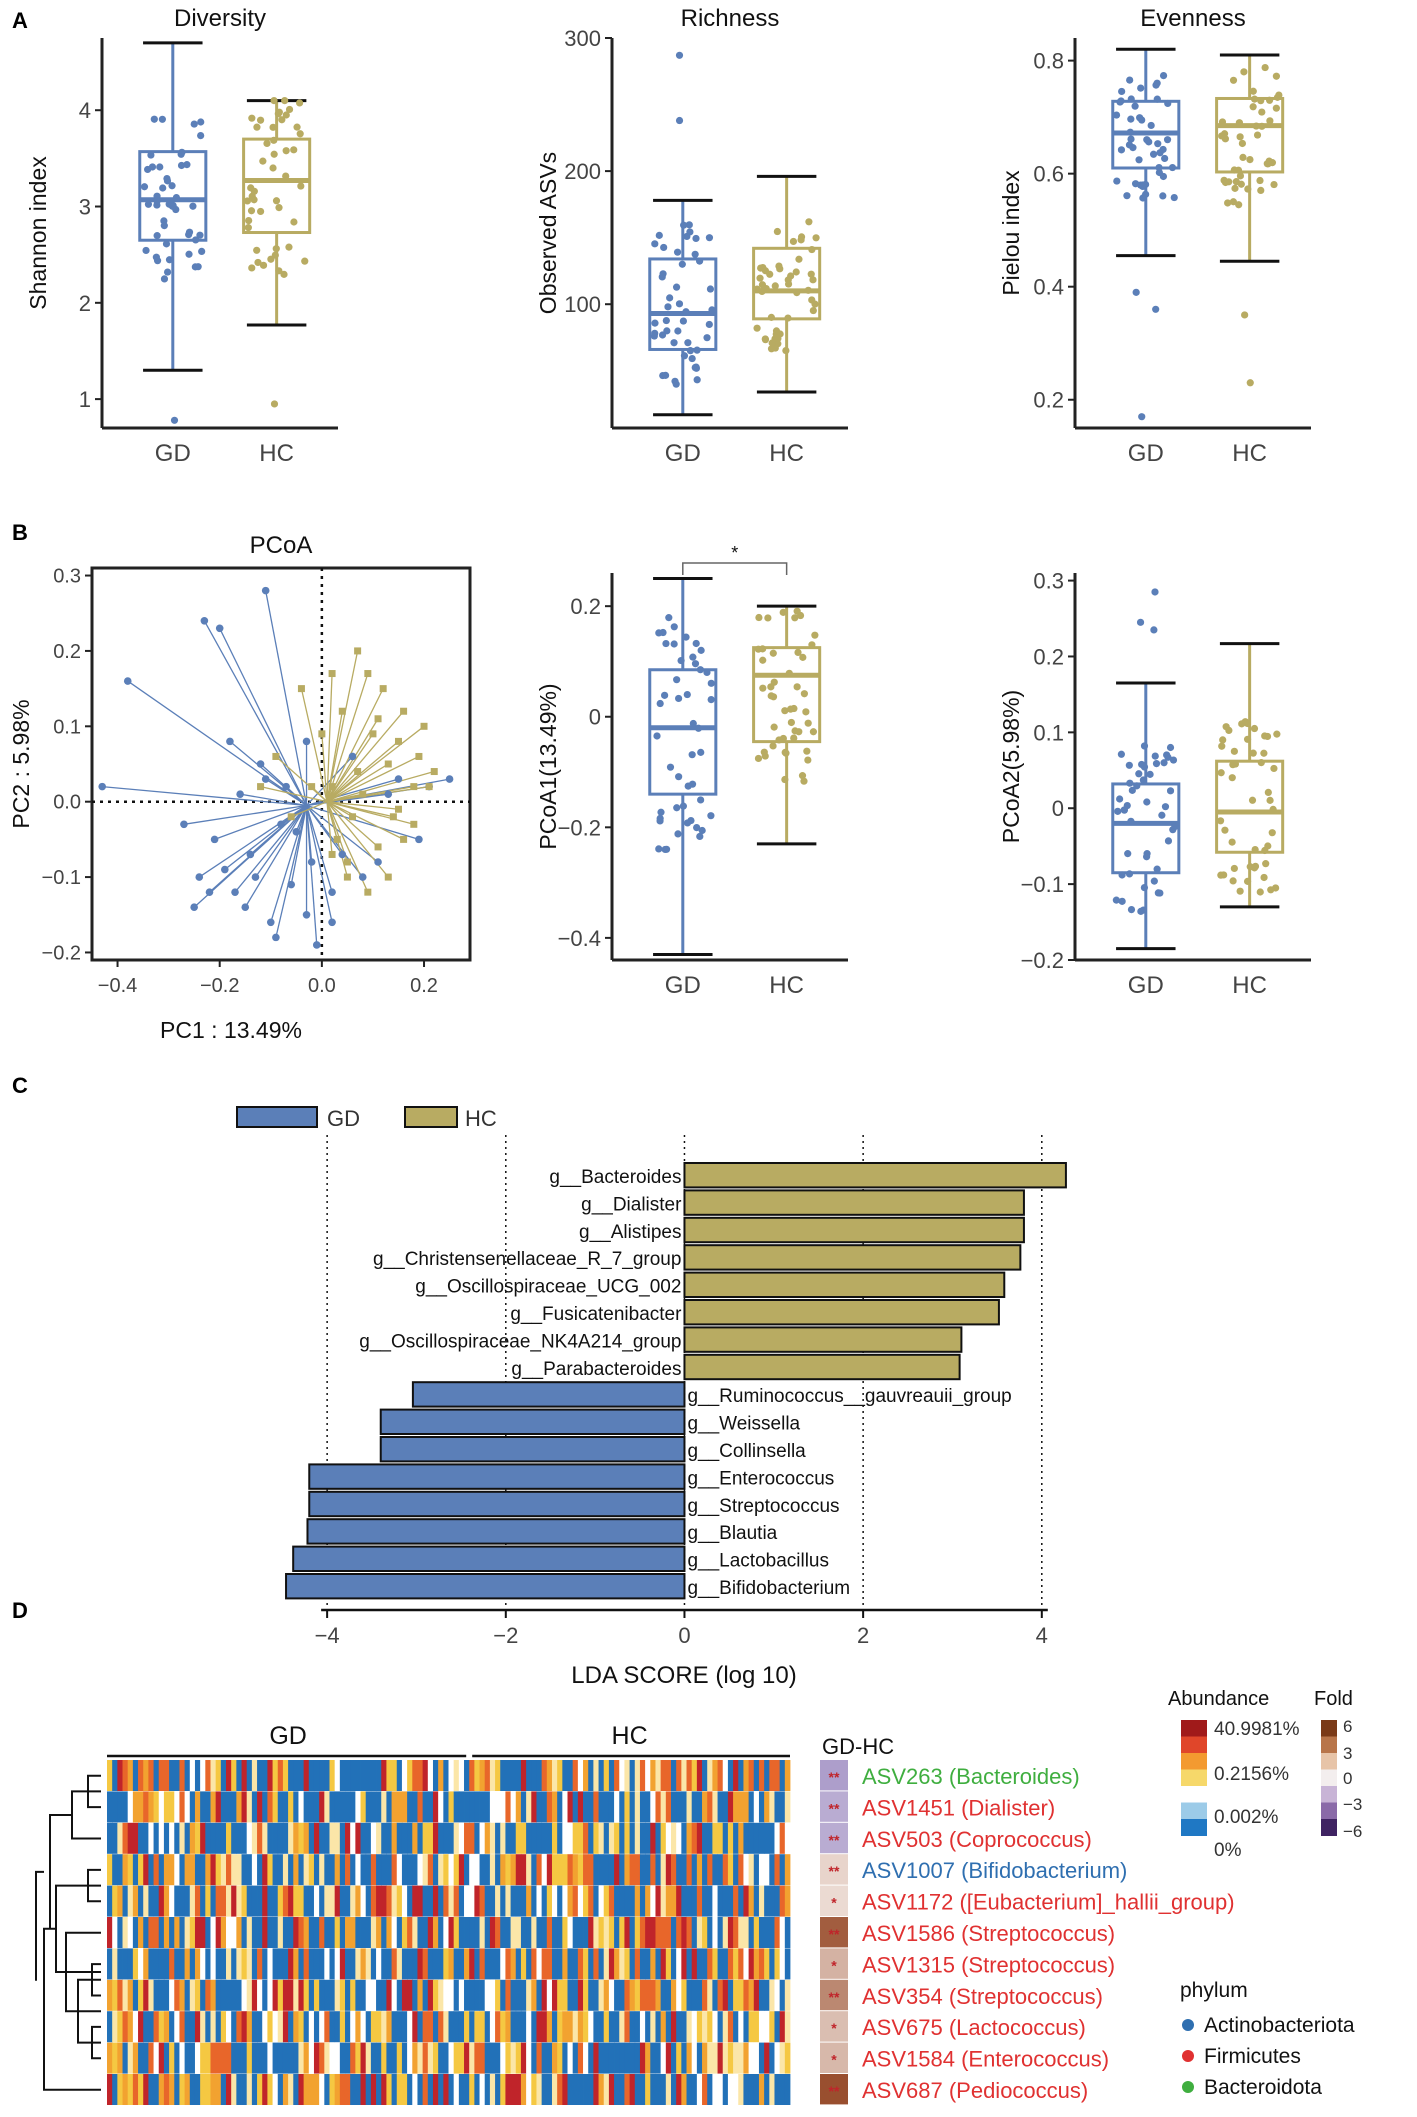  Describe the element at coordinates (1154, 630) in the screenshot. I see `outlier-point` at that location.